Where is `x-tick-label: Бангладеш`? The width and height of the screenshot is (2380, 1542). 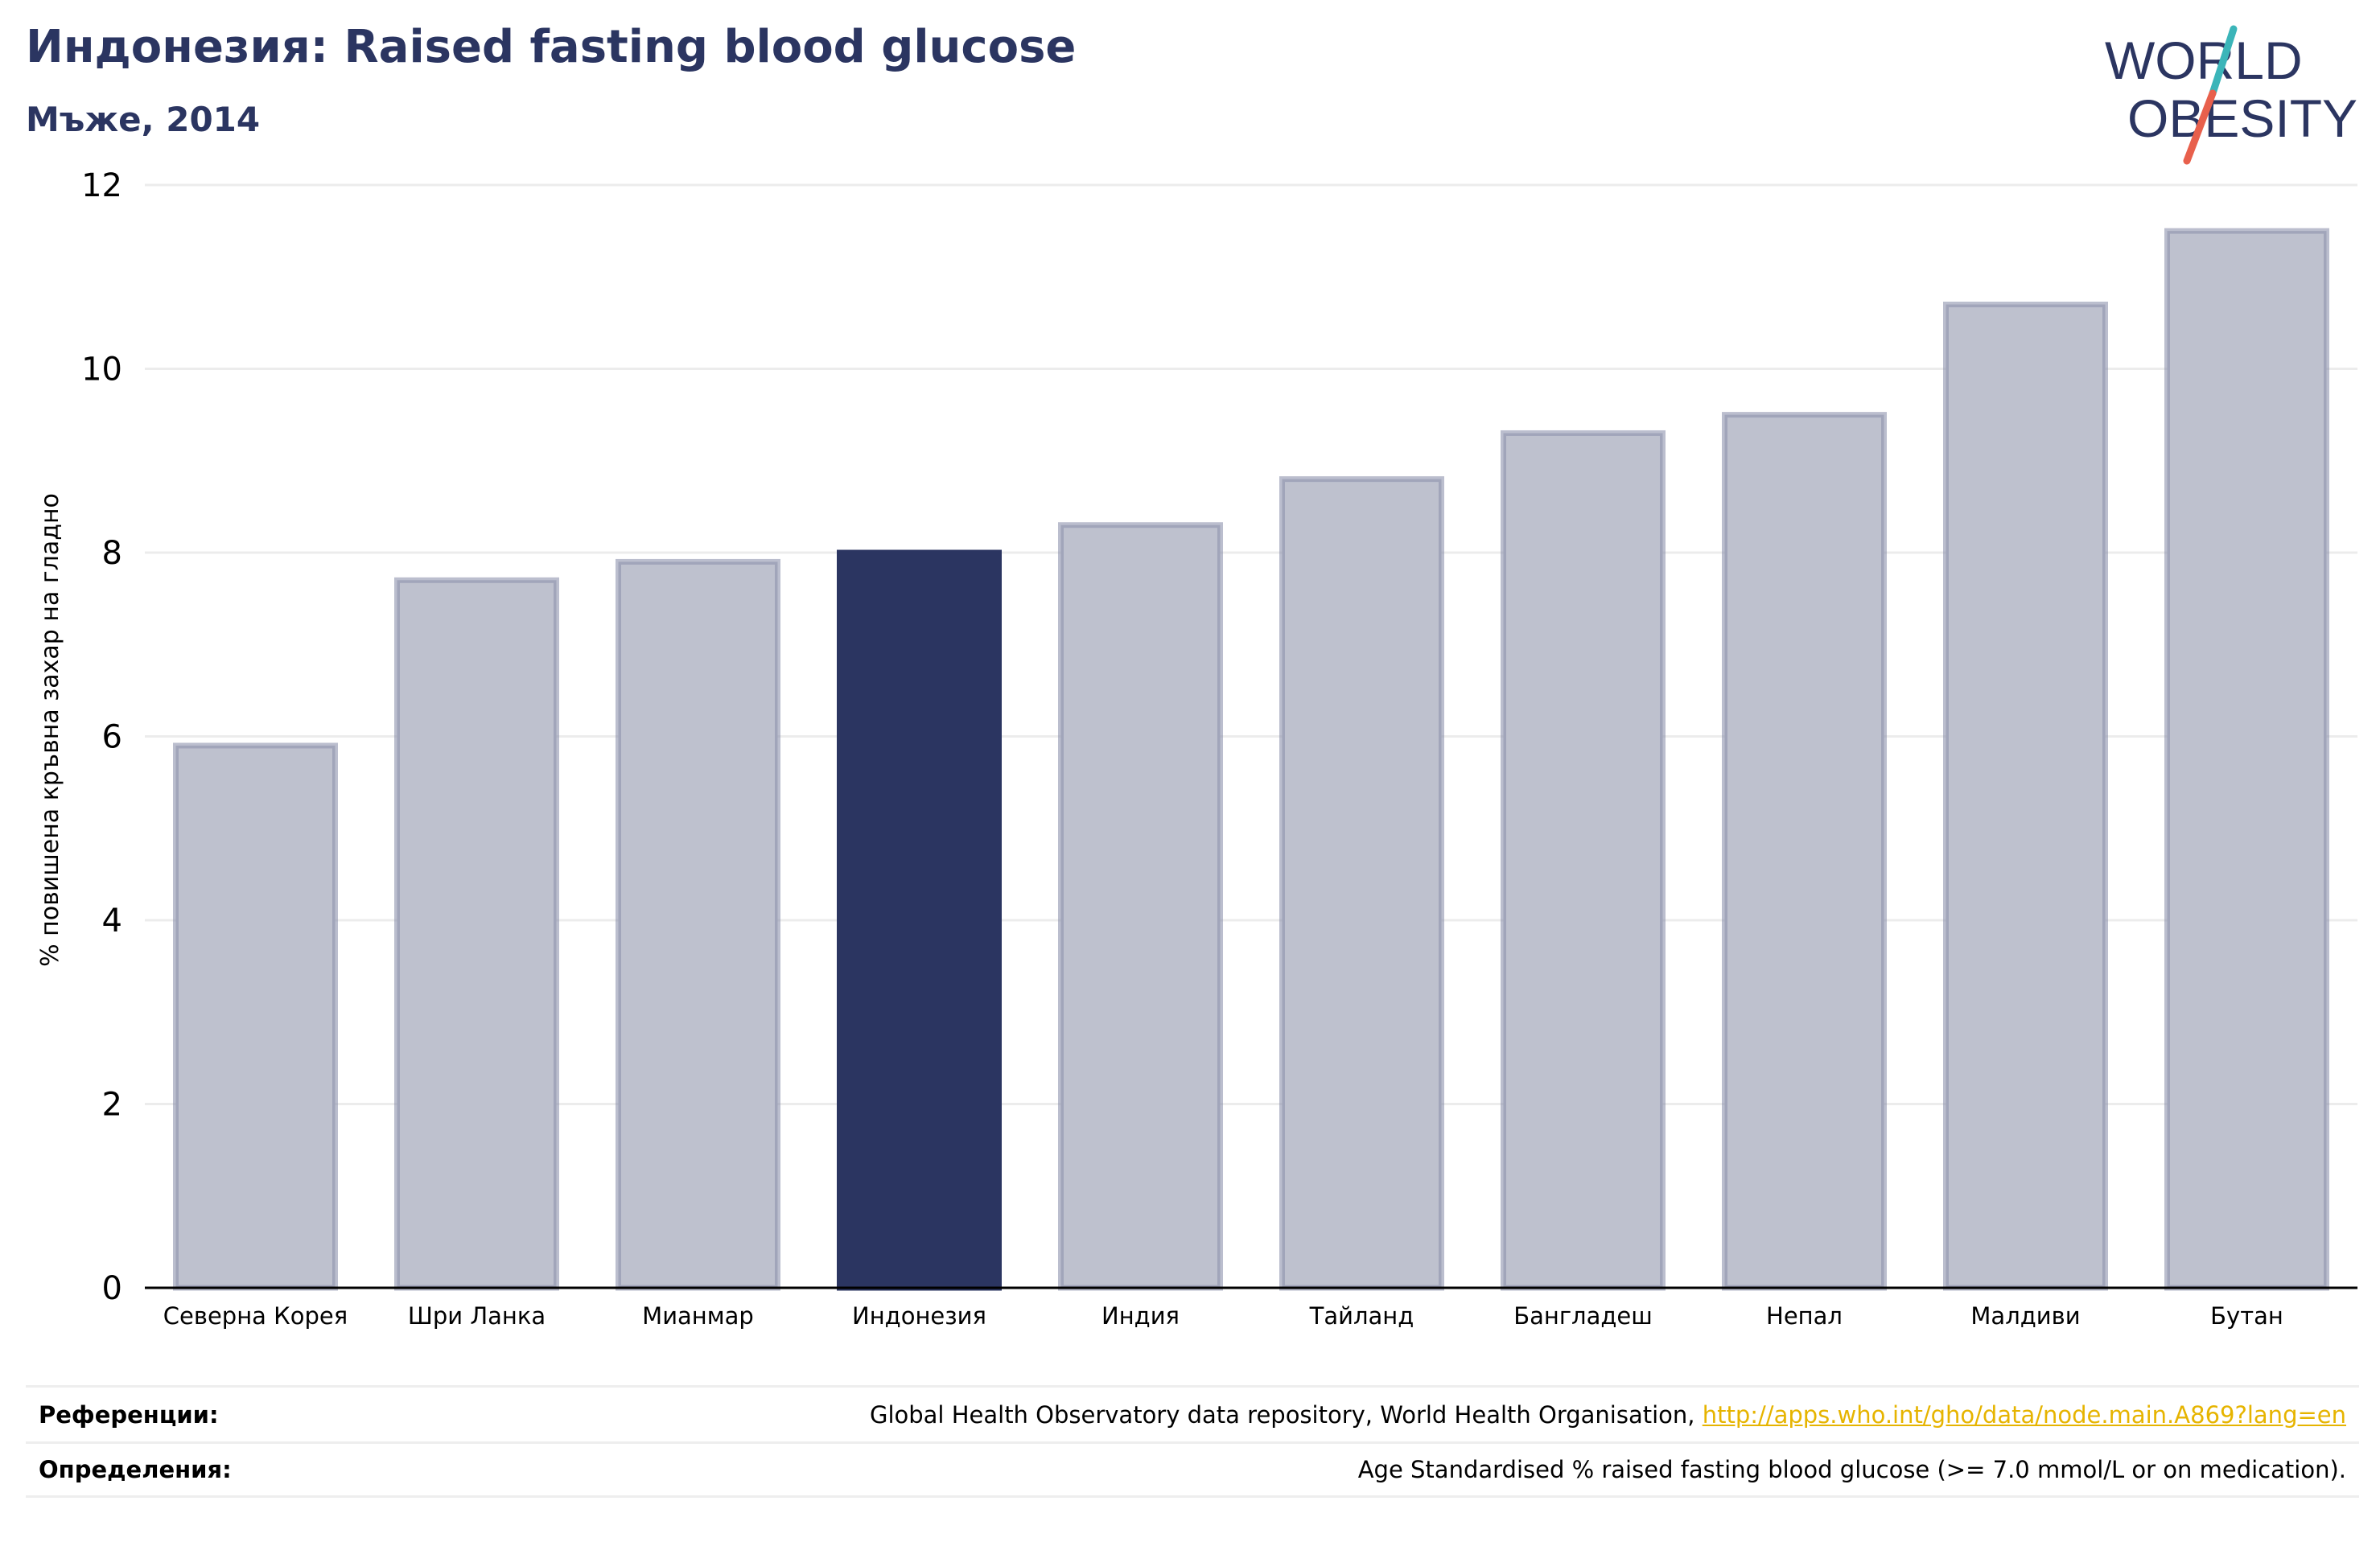
x-tick-label: Бангладеш is located at coordinates (1583, 1316).